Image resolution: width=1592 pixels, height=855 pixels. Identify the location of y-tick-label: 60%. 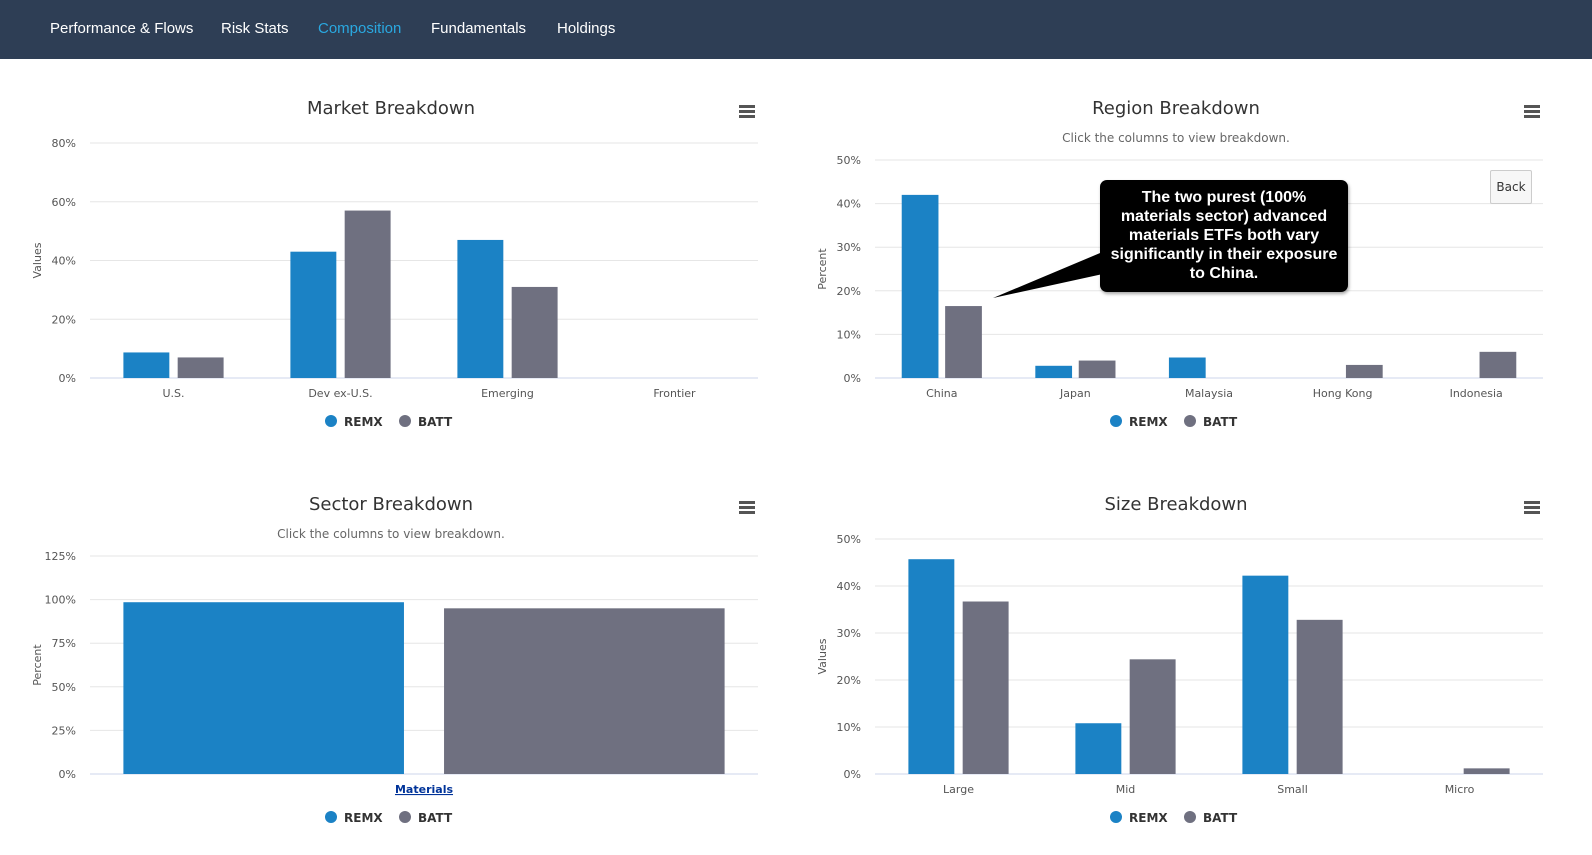
(64, 202).